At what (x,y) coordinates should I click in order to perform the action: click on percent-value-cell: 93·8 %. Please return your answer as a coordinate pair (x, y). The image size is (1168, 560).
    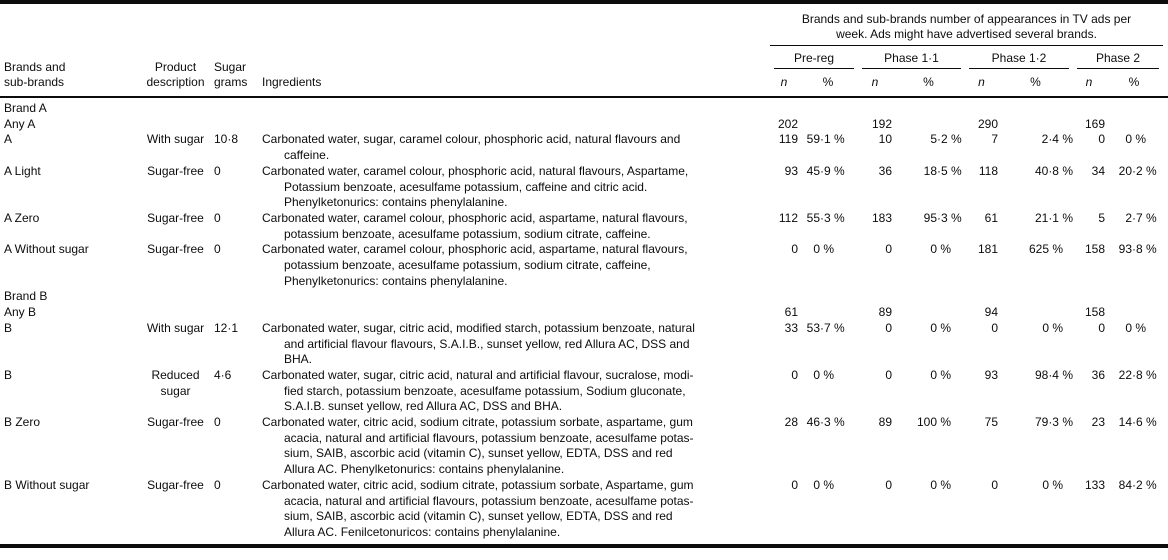
    Looking at the image, I should click on (1134, 265).